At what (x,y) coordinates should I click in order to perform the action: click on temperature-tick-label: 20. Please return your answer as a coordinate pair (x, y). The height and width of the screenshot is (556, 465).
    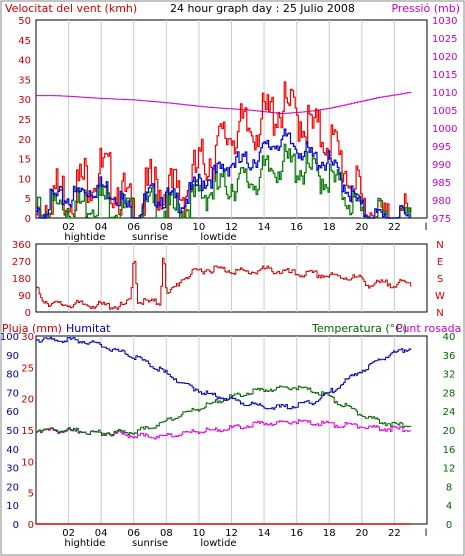
    Looking at the image, I should click on (449, 431).